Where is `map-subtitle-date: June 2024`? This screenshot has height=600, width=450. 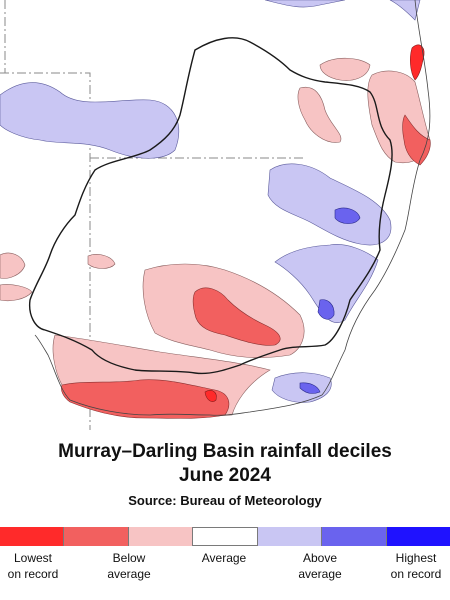 map-subtitle-date: June 2024 is located at coordinates (225, 475).